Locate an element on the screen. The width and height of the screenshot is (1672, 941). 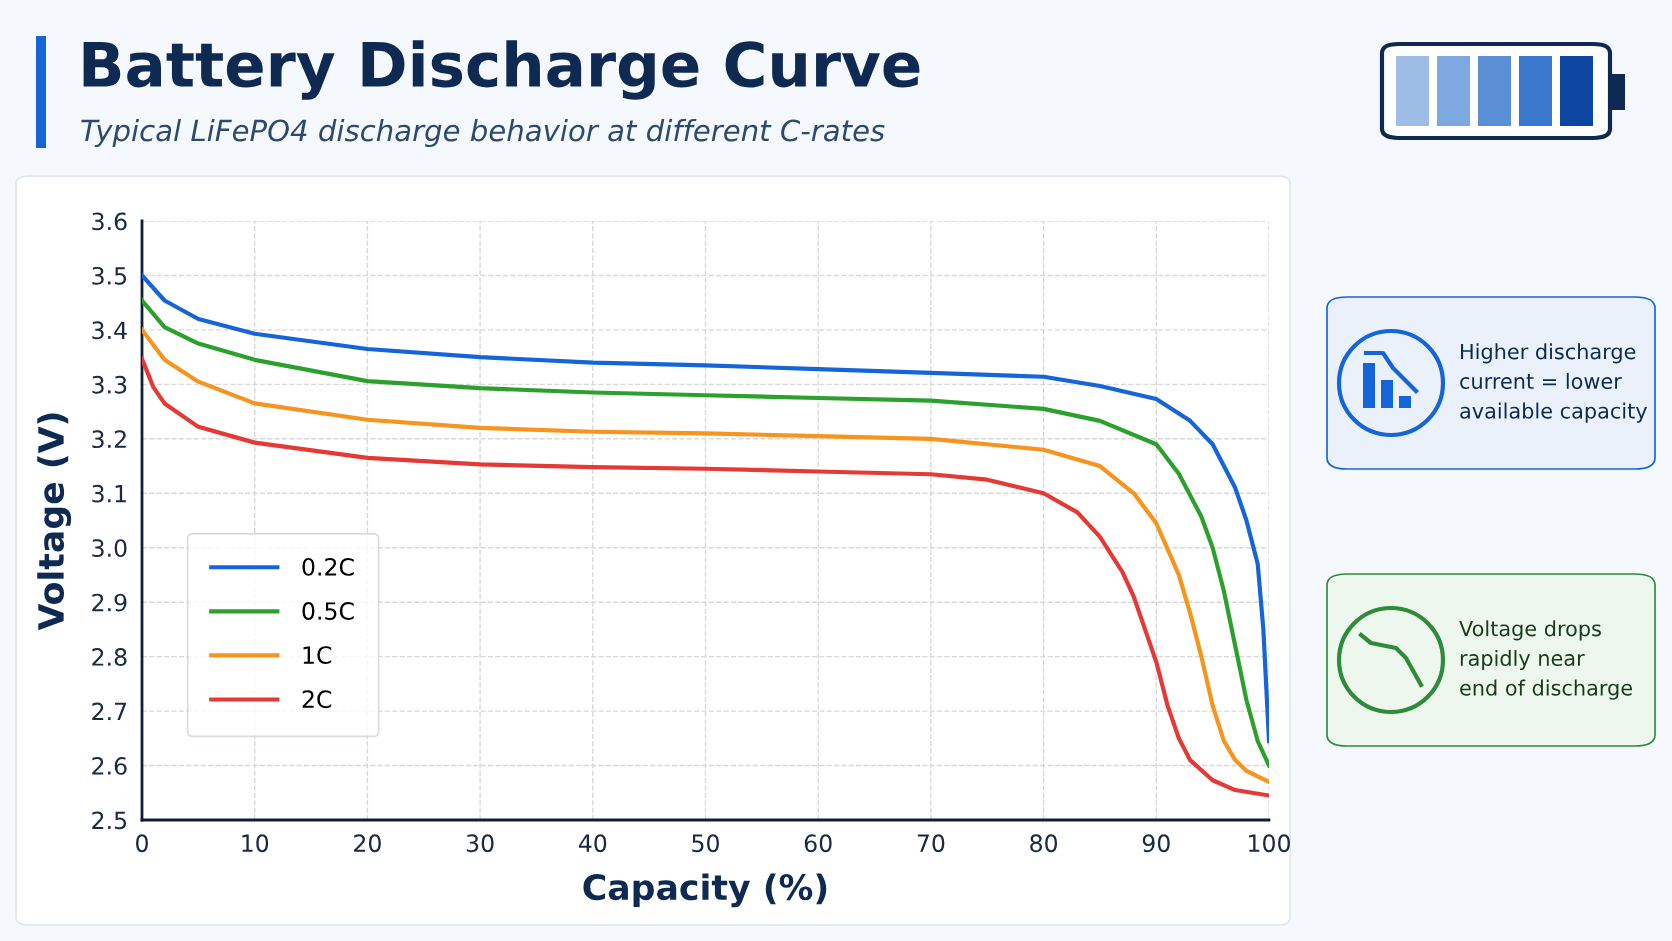
x-tick-label: 60 is located at coordinates (818, 843).